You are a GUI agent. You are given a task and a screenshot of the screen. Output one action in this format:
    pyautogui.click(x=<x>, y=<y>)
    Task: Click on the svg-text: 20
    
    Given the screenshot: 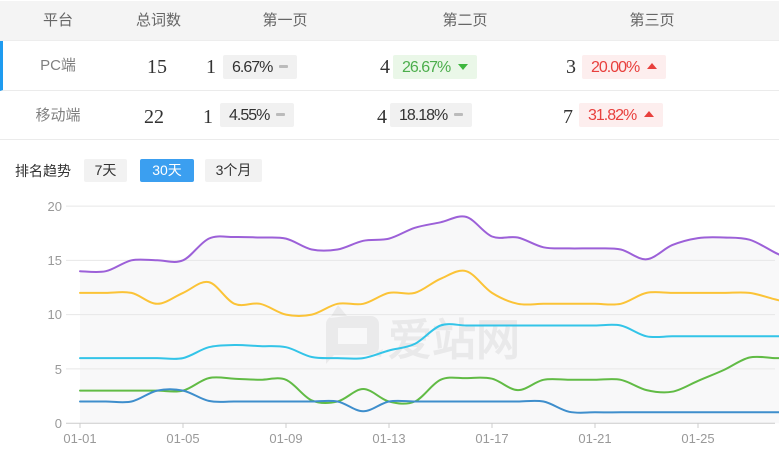 What is the action you would take?
    pyautogui.click(x=55, y=206)
    